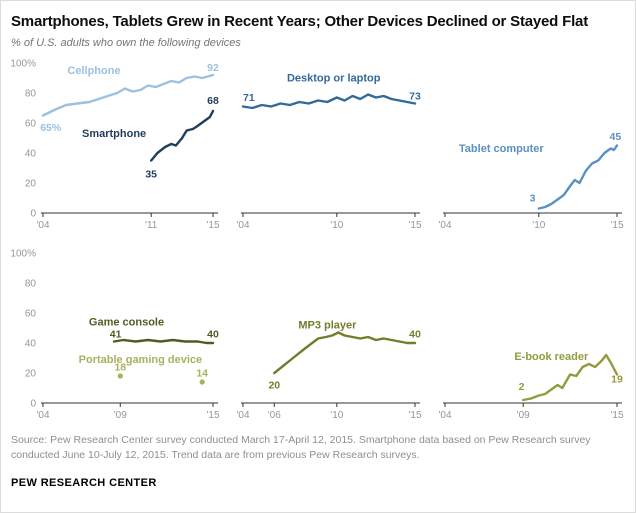 The height and width of the screenshot is (513, 636). What do you see at coordinates (202, 374) in the screenshot?
I see `chart-label: 14` at bounding box center [202, 374].